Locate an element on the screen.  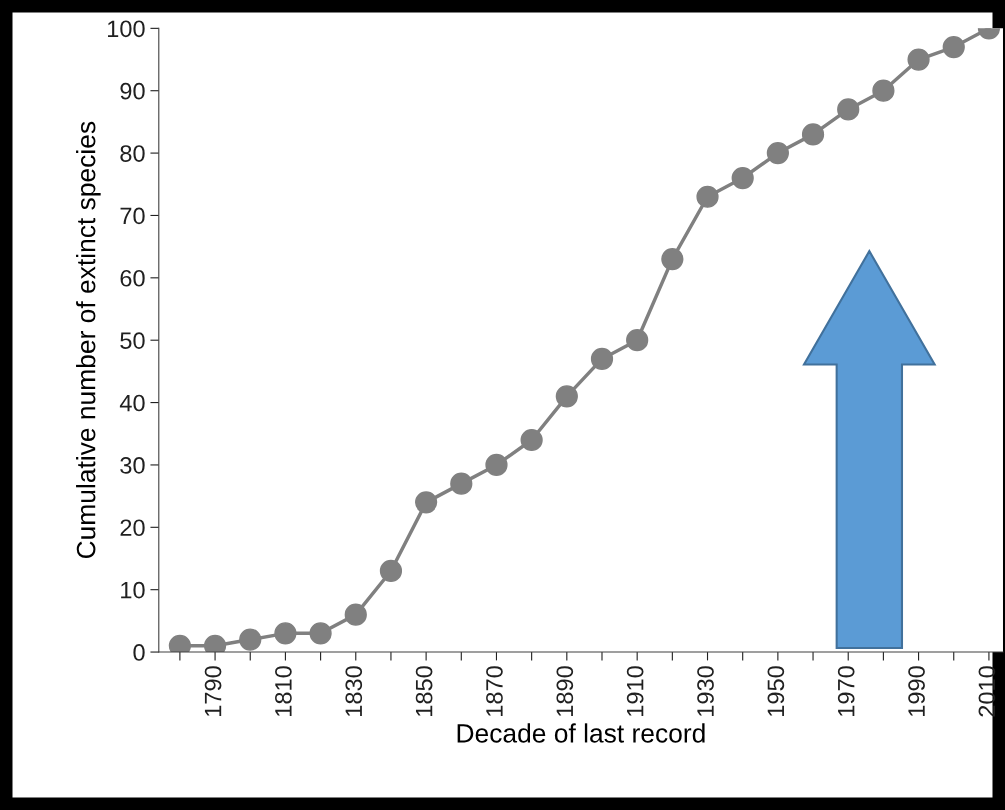
x-tick-label: 1990 is located at coordinates (916, 691).